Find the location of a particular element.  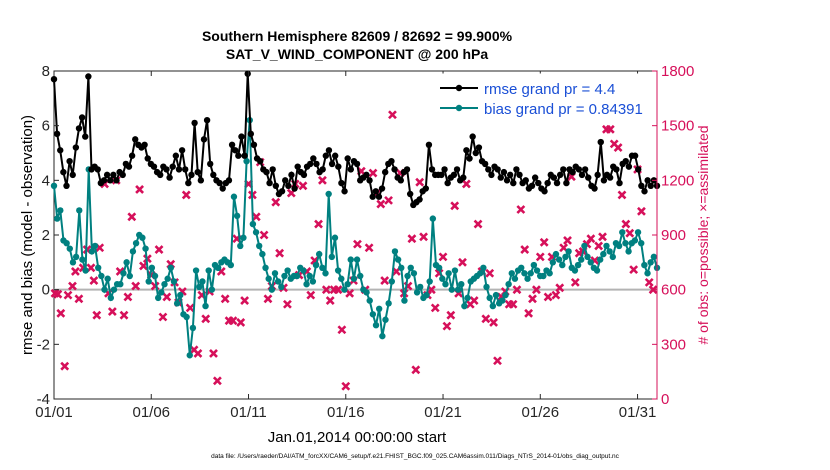

y-tick-label-right: 1500 is located at coordinates (677, 126).